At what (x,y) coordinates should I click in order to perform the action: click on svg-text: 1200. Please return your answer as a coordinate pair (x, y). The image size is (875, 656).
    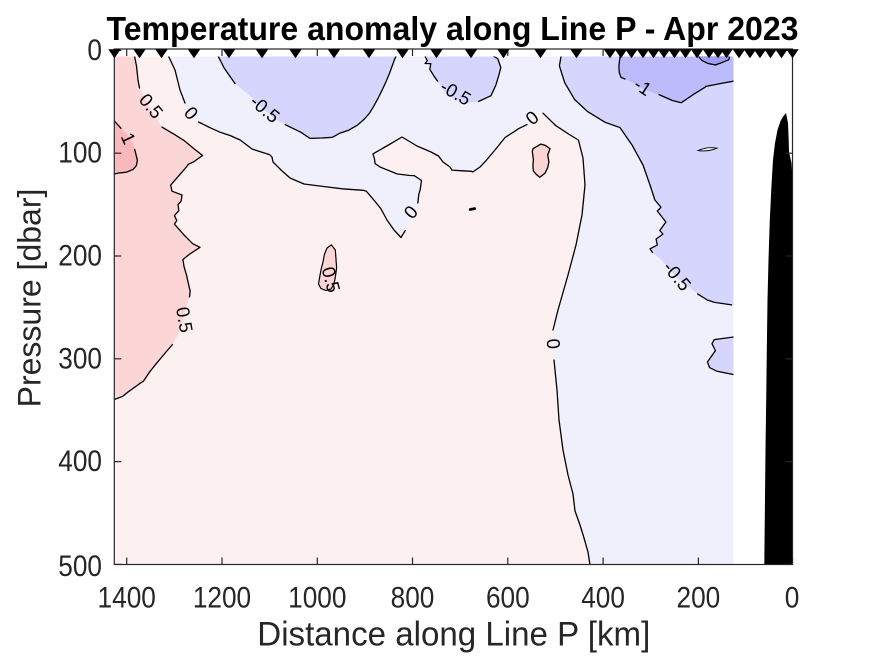
    Looking at the image, I should click on (222, 598).